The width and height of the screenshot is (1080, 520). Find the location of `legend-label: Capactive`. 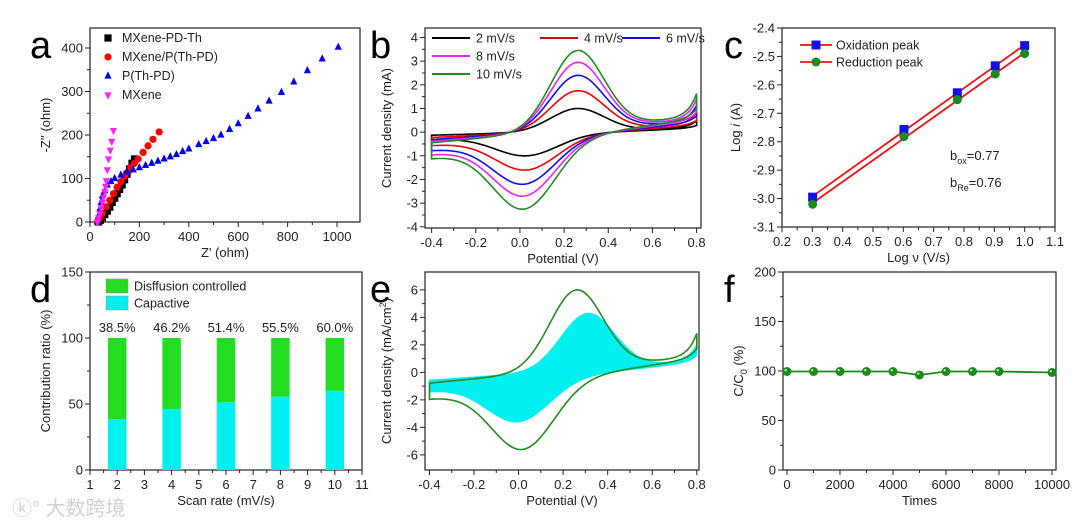

legend-label: Capactive is located at coordinates (162, 304).